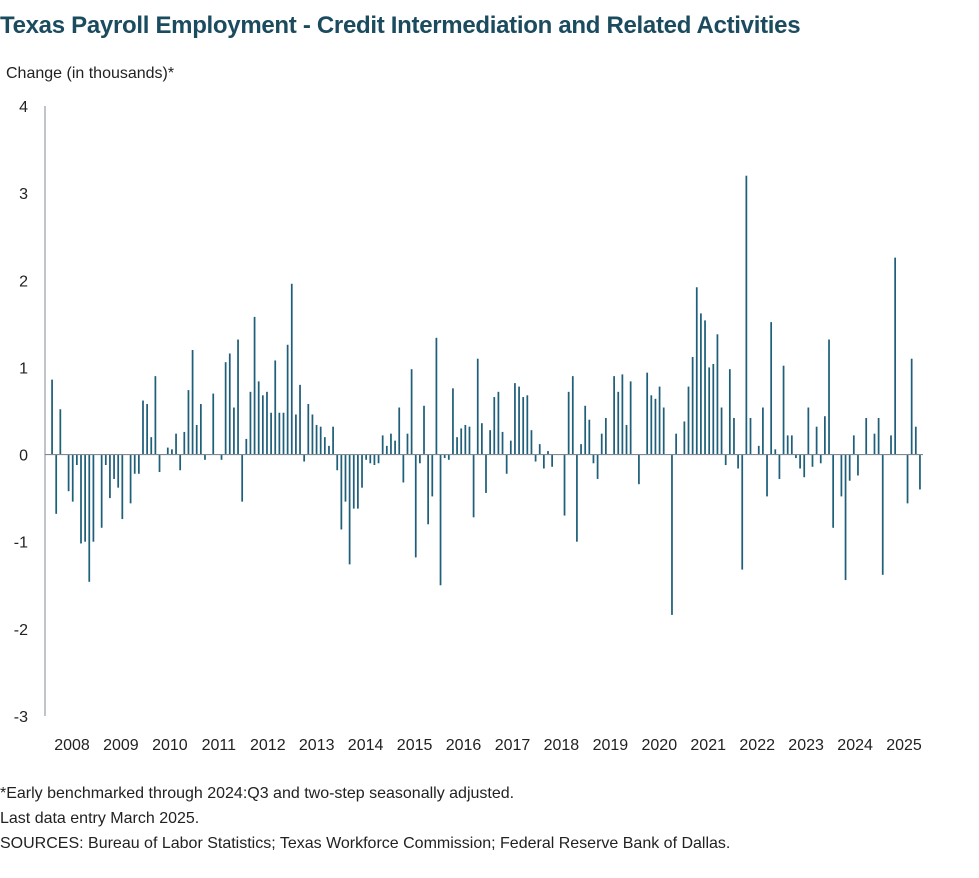 Image resolution: width=979 pixels, height=878 pixels. I want to click on x-tick-label: 2010, so click(170, 745).